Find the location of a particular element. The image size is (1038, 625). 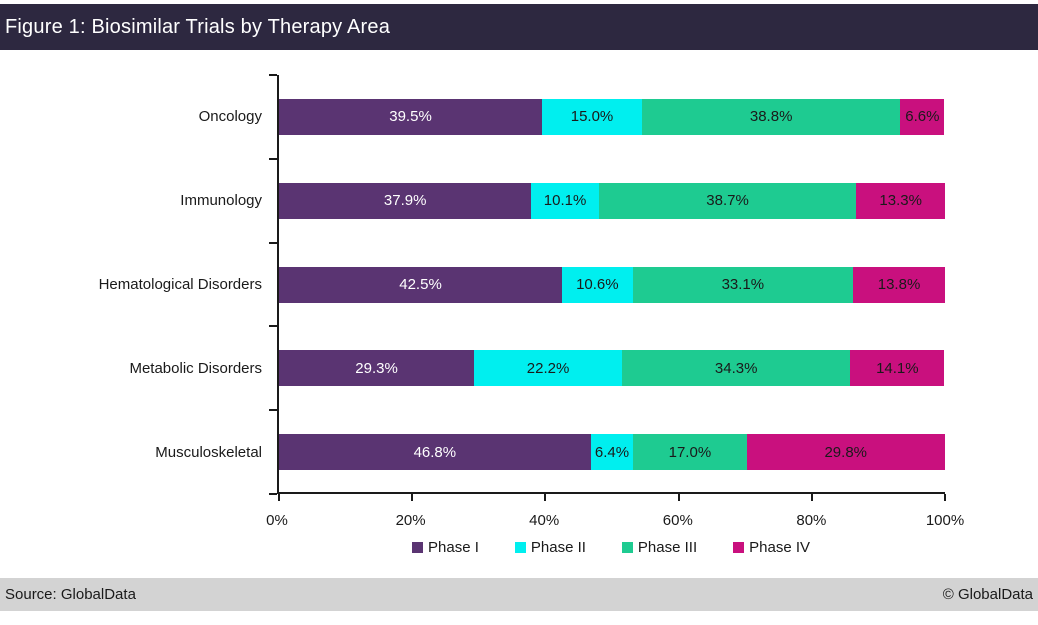

copyright-text: © GlobalData is located at coordinates (987, 594).